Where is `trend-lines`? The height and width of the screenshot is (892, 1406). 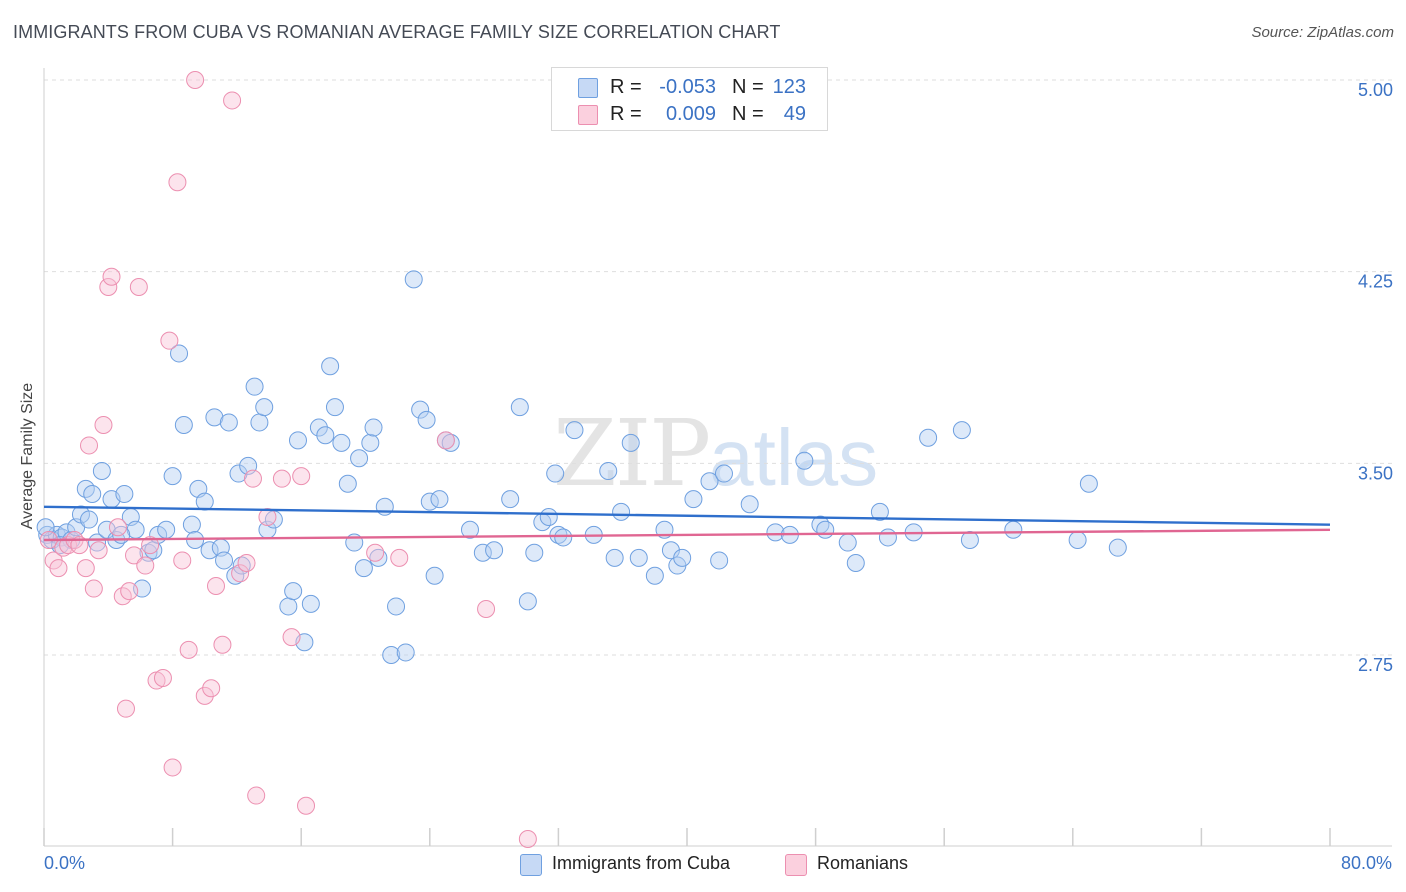
trend-lines is located at coordinates (687, 523).